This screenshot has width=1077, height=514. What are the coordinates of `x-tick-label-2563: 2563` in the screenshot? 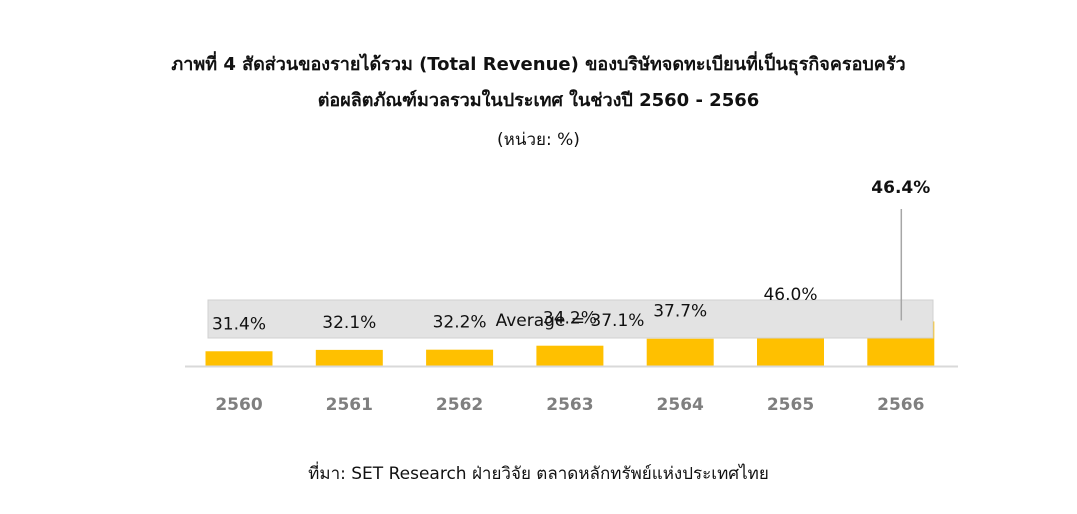 It's located at (569, 405).